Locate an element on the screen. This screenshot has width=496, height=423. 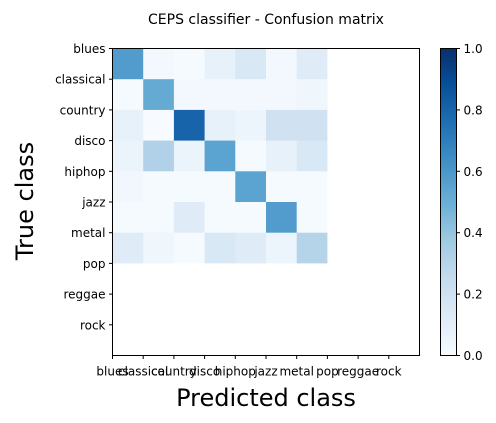
heatmap-cell-reggae-hiphop is located at coordinates (251, 310).